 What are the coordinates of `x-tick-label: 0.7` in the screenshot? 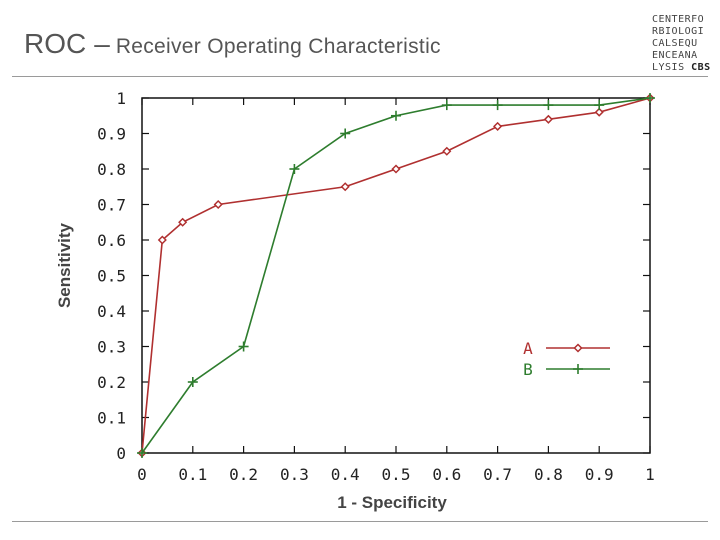 It's located at (497, 474).